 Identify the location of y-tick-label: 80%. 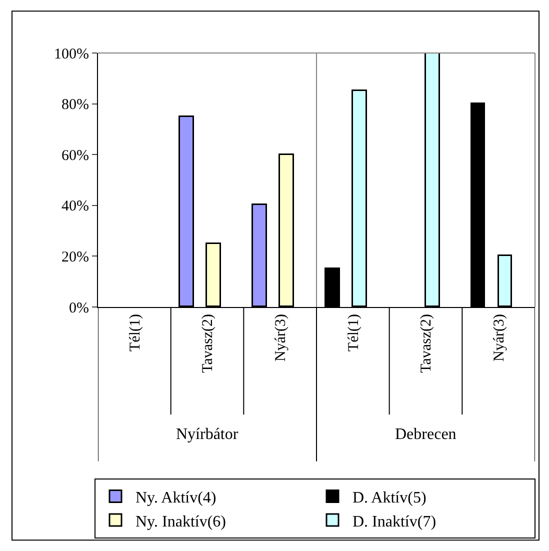
(75, 105).